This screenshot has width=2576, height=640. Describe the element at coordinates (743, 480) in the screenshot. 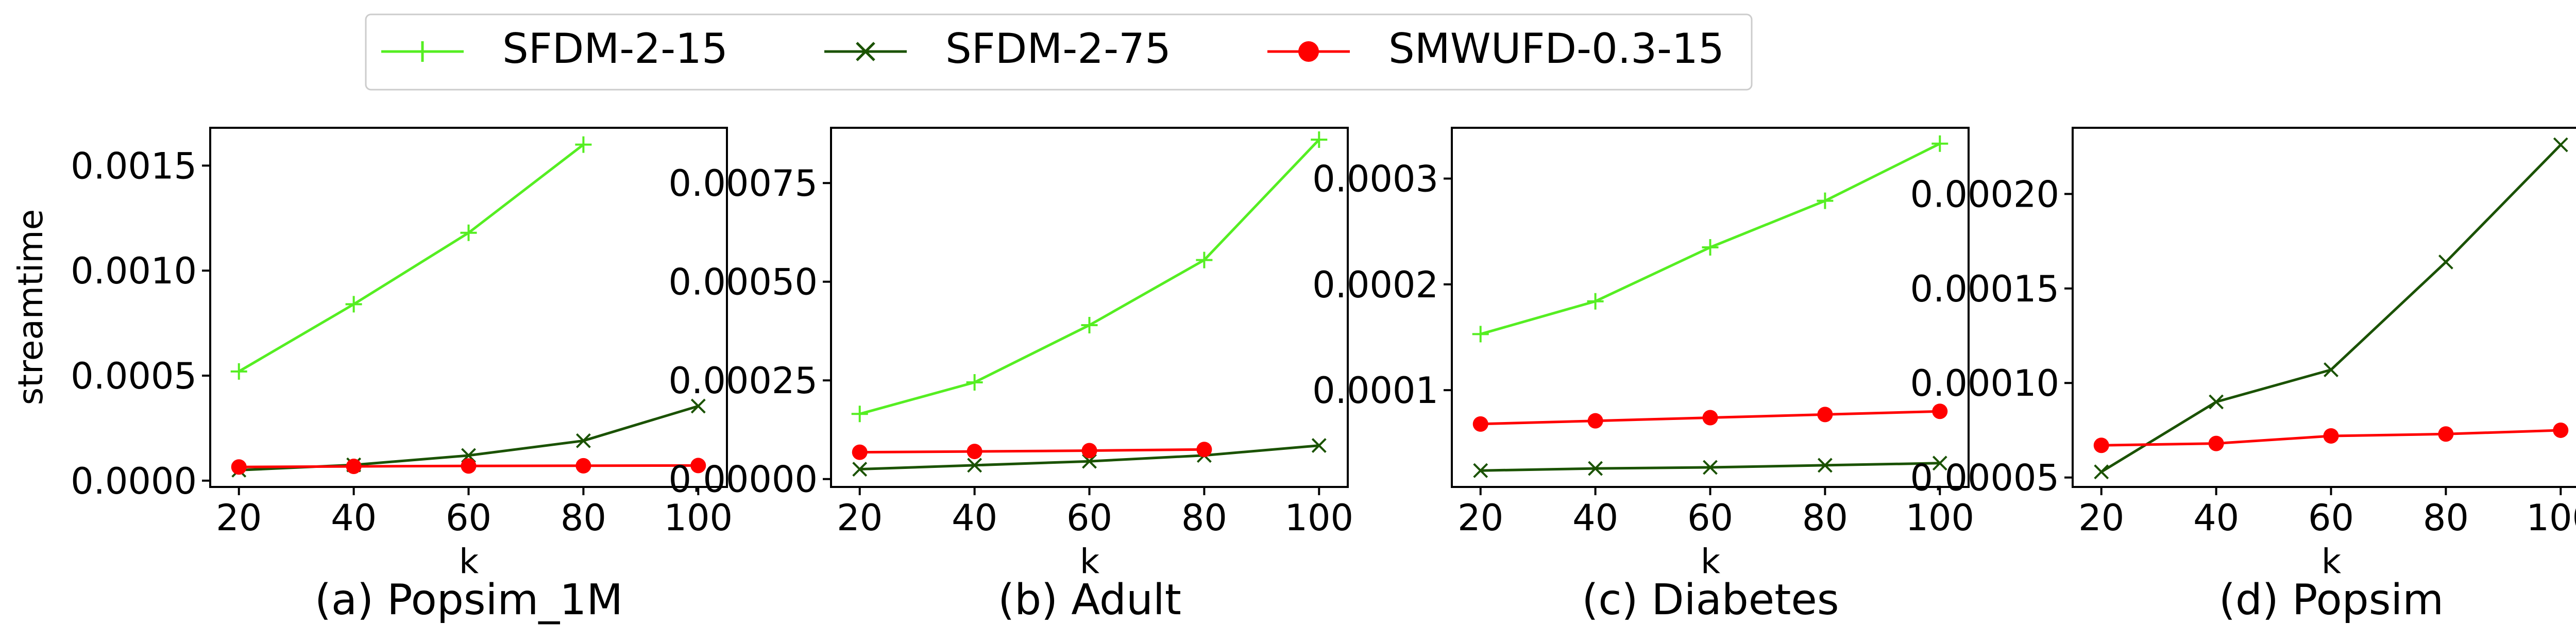

I see `y-tick-label: 0.00000` at that location.